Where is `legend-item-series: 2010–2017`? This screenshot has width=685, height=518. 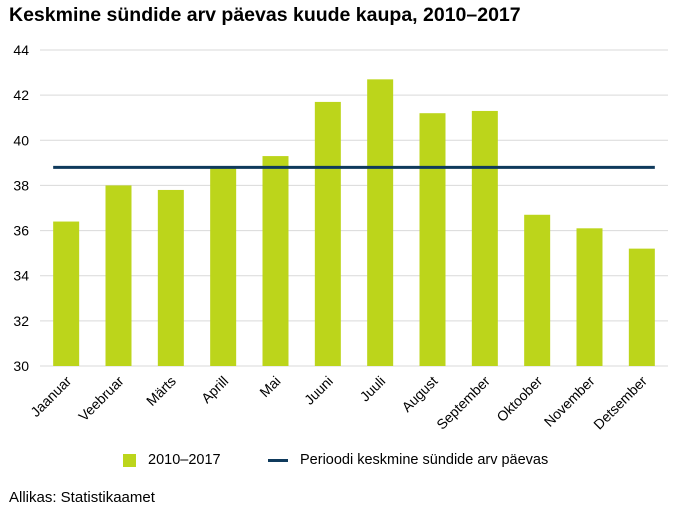 legend-item-series: 2010–2017 is located at coordinates (172, 460).